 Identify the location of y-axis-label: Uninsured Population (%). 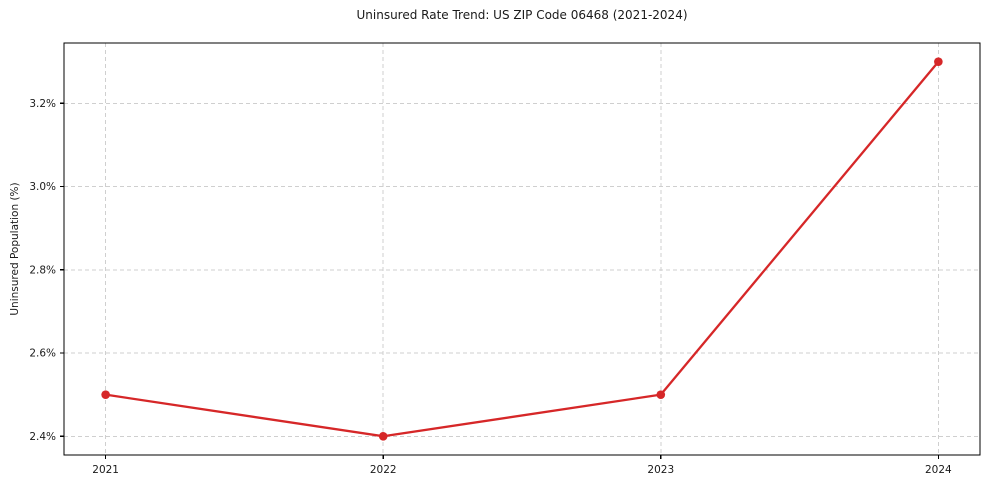
(15, 249).